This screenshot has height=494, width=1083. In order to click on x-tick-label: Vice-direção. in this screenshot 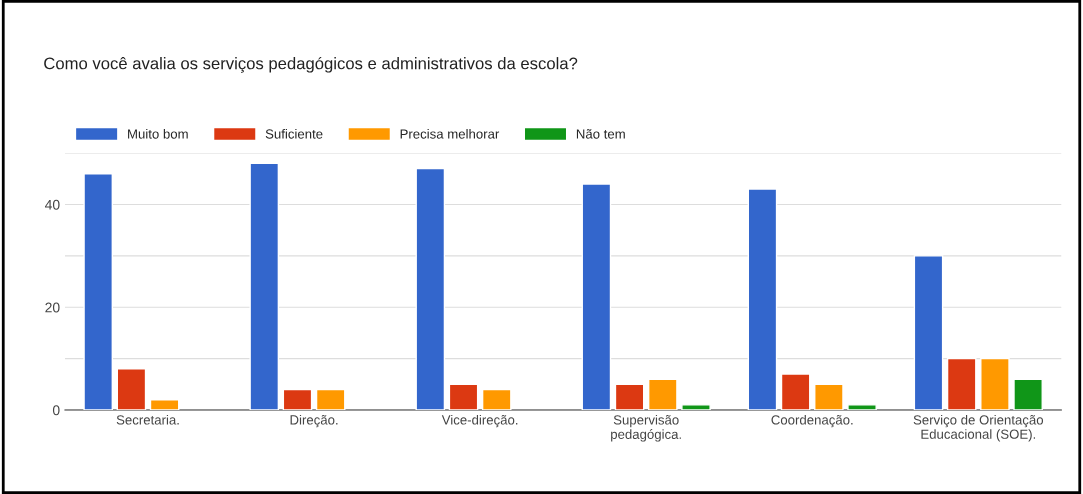, I will do `click(479, 421)`.